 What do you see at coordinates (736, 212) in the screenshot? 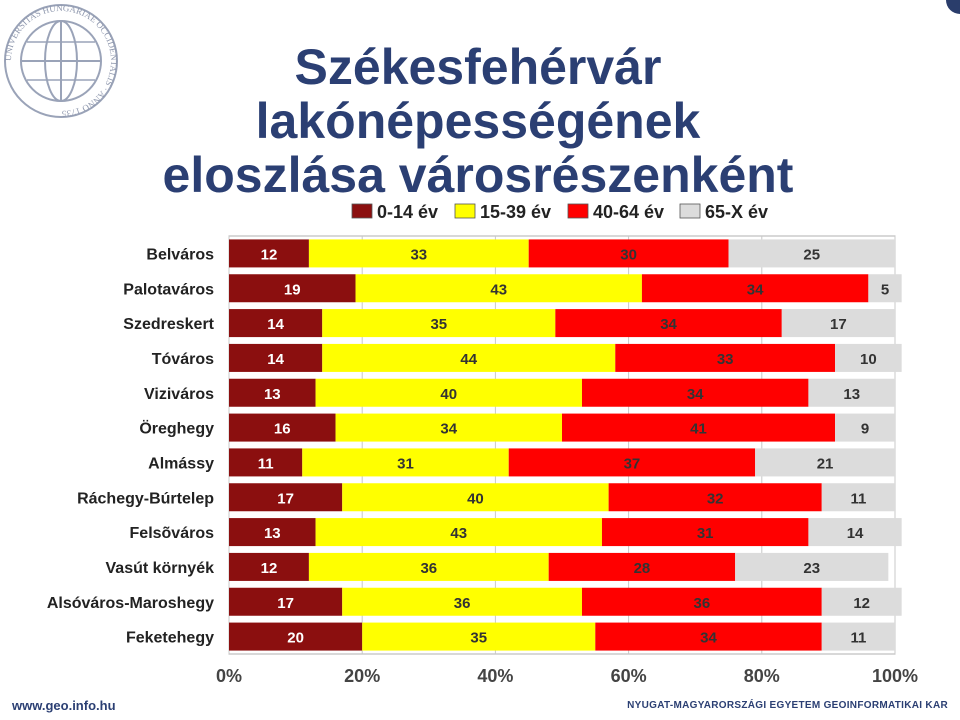
I see `legend-label: 65-X év` at bounding box center [736, 212].